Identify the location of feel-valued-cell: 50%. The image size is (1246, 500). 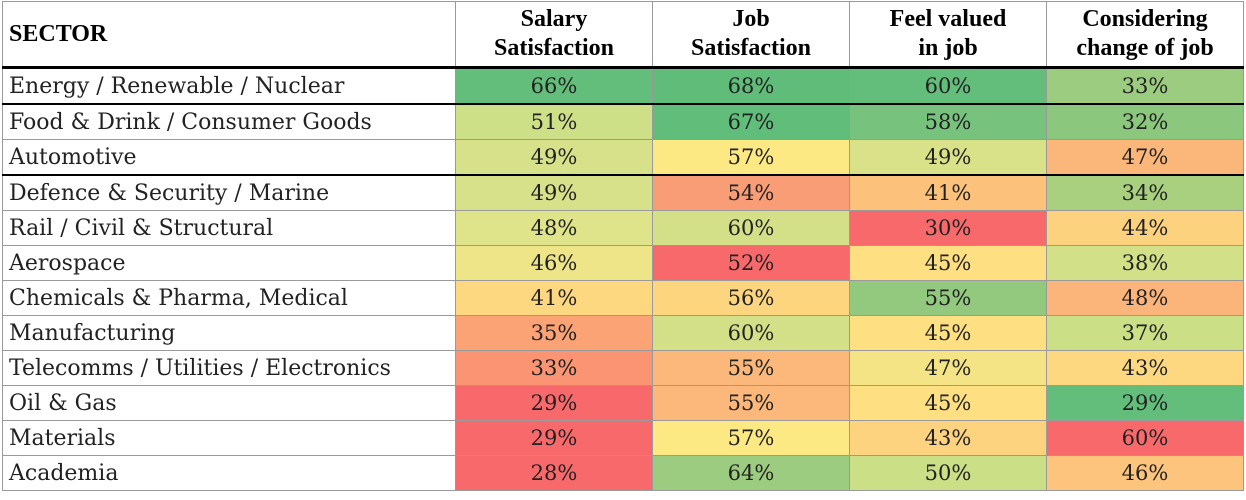
(948, 473).